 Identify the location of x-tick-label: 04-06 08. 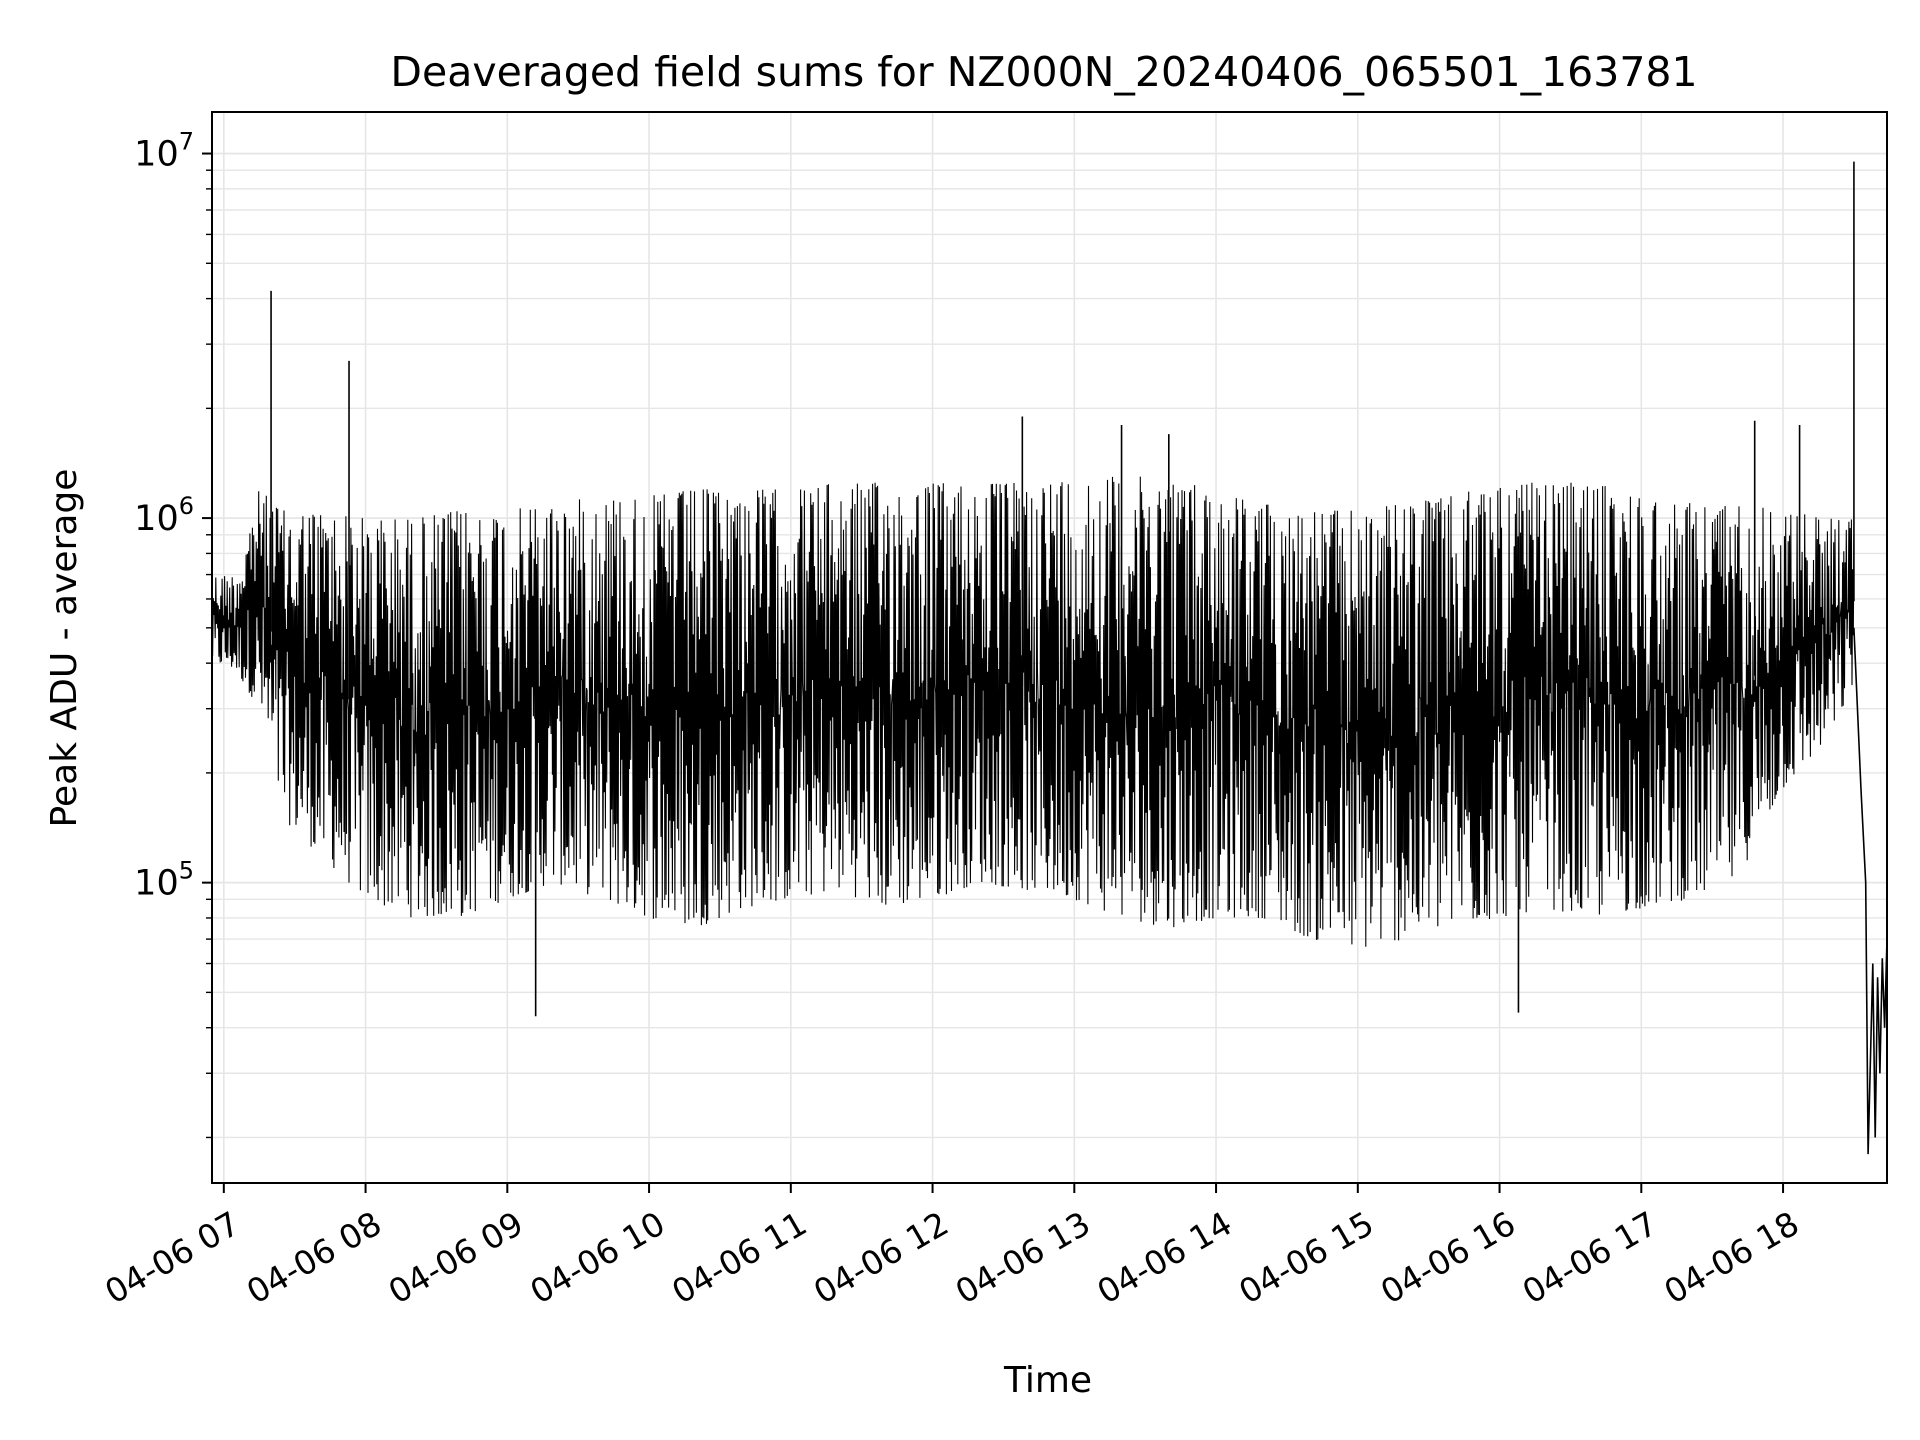
(314, 1258).